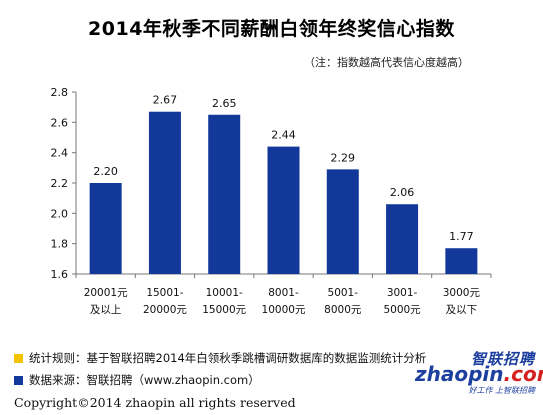 The image size is (543, 415). What do you see at coordinates (224, 293) in the screenshot?
I see `x-tick-label: 10001-` at bounding box center [224, 293].